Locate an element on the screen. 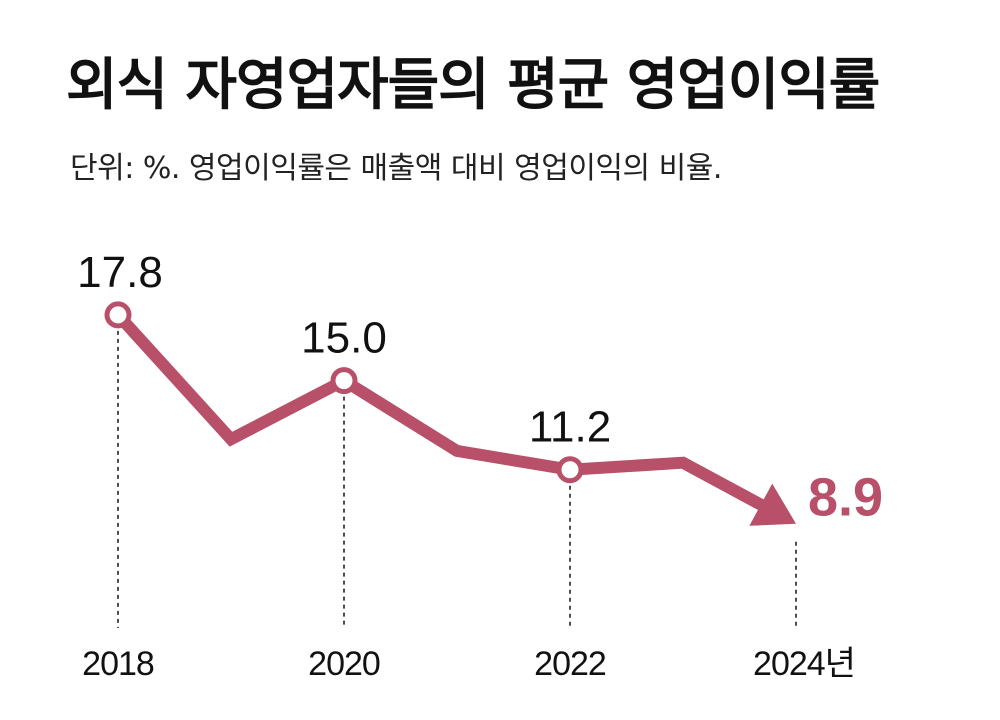 The height and width of the screenshot is (720, 1000). data-point-2022 is located at coordinates (570, 470).